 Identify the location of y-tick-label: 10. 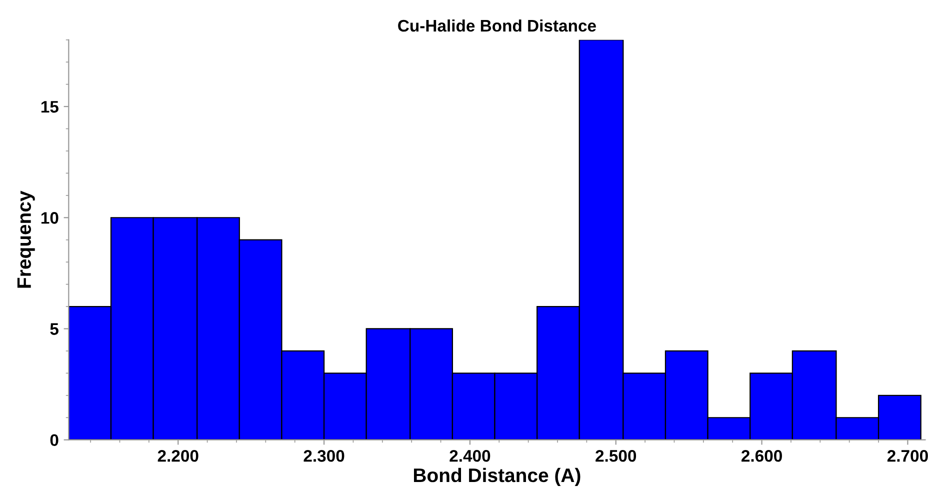
(49, 218).